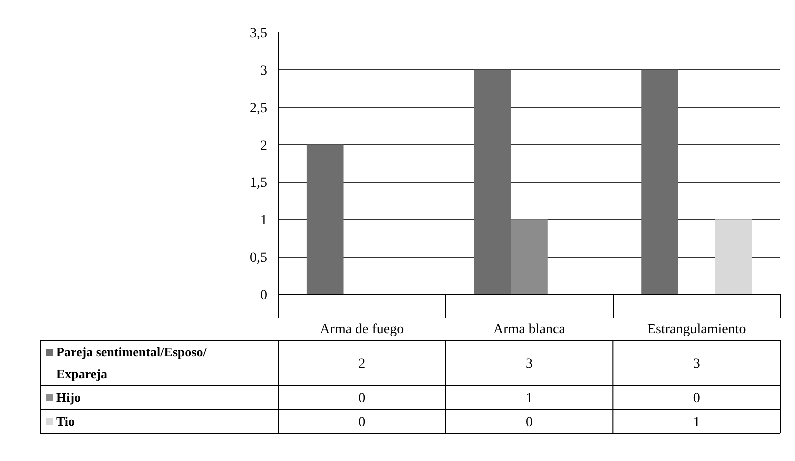 This screenshot has height=461, width=795. Describe the element at coordinates (362, 330) in the screenshot. I see `x-tick-label: Arma de fuego` at that location.